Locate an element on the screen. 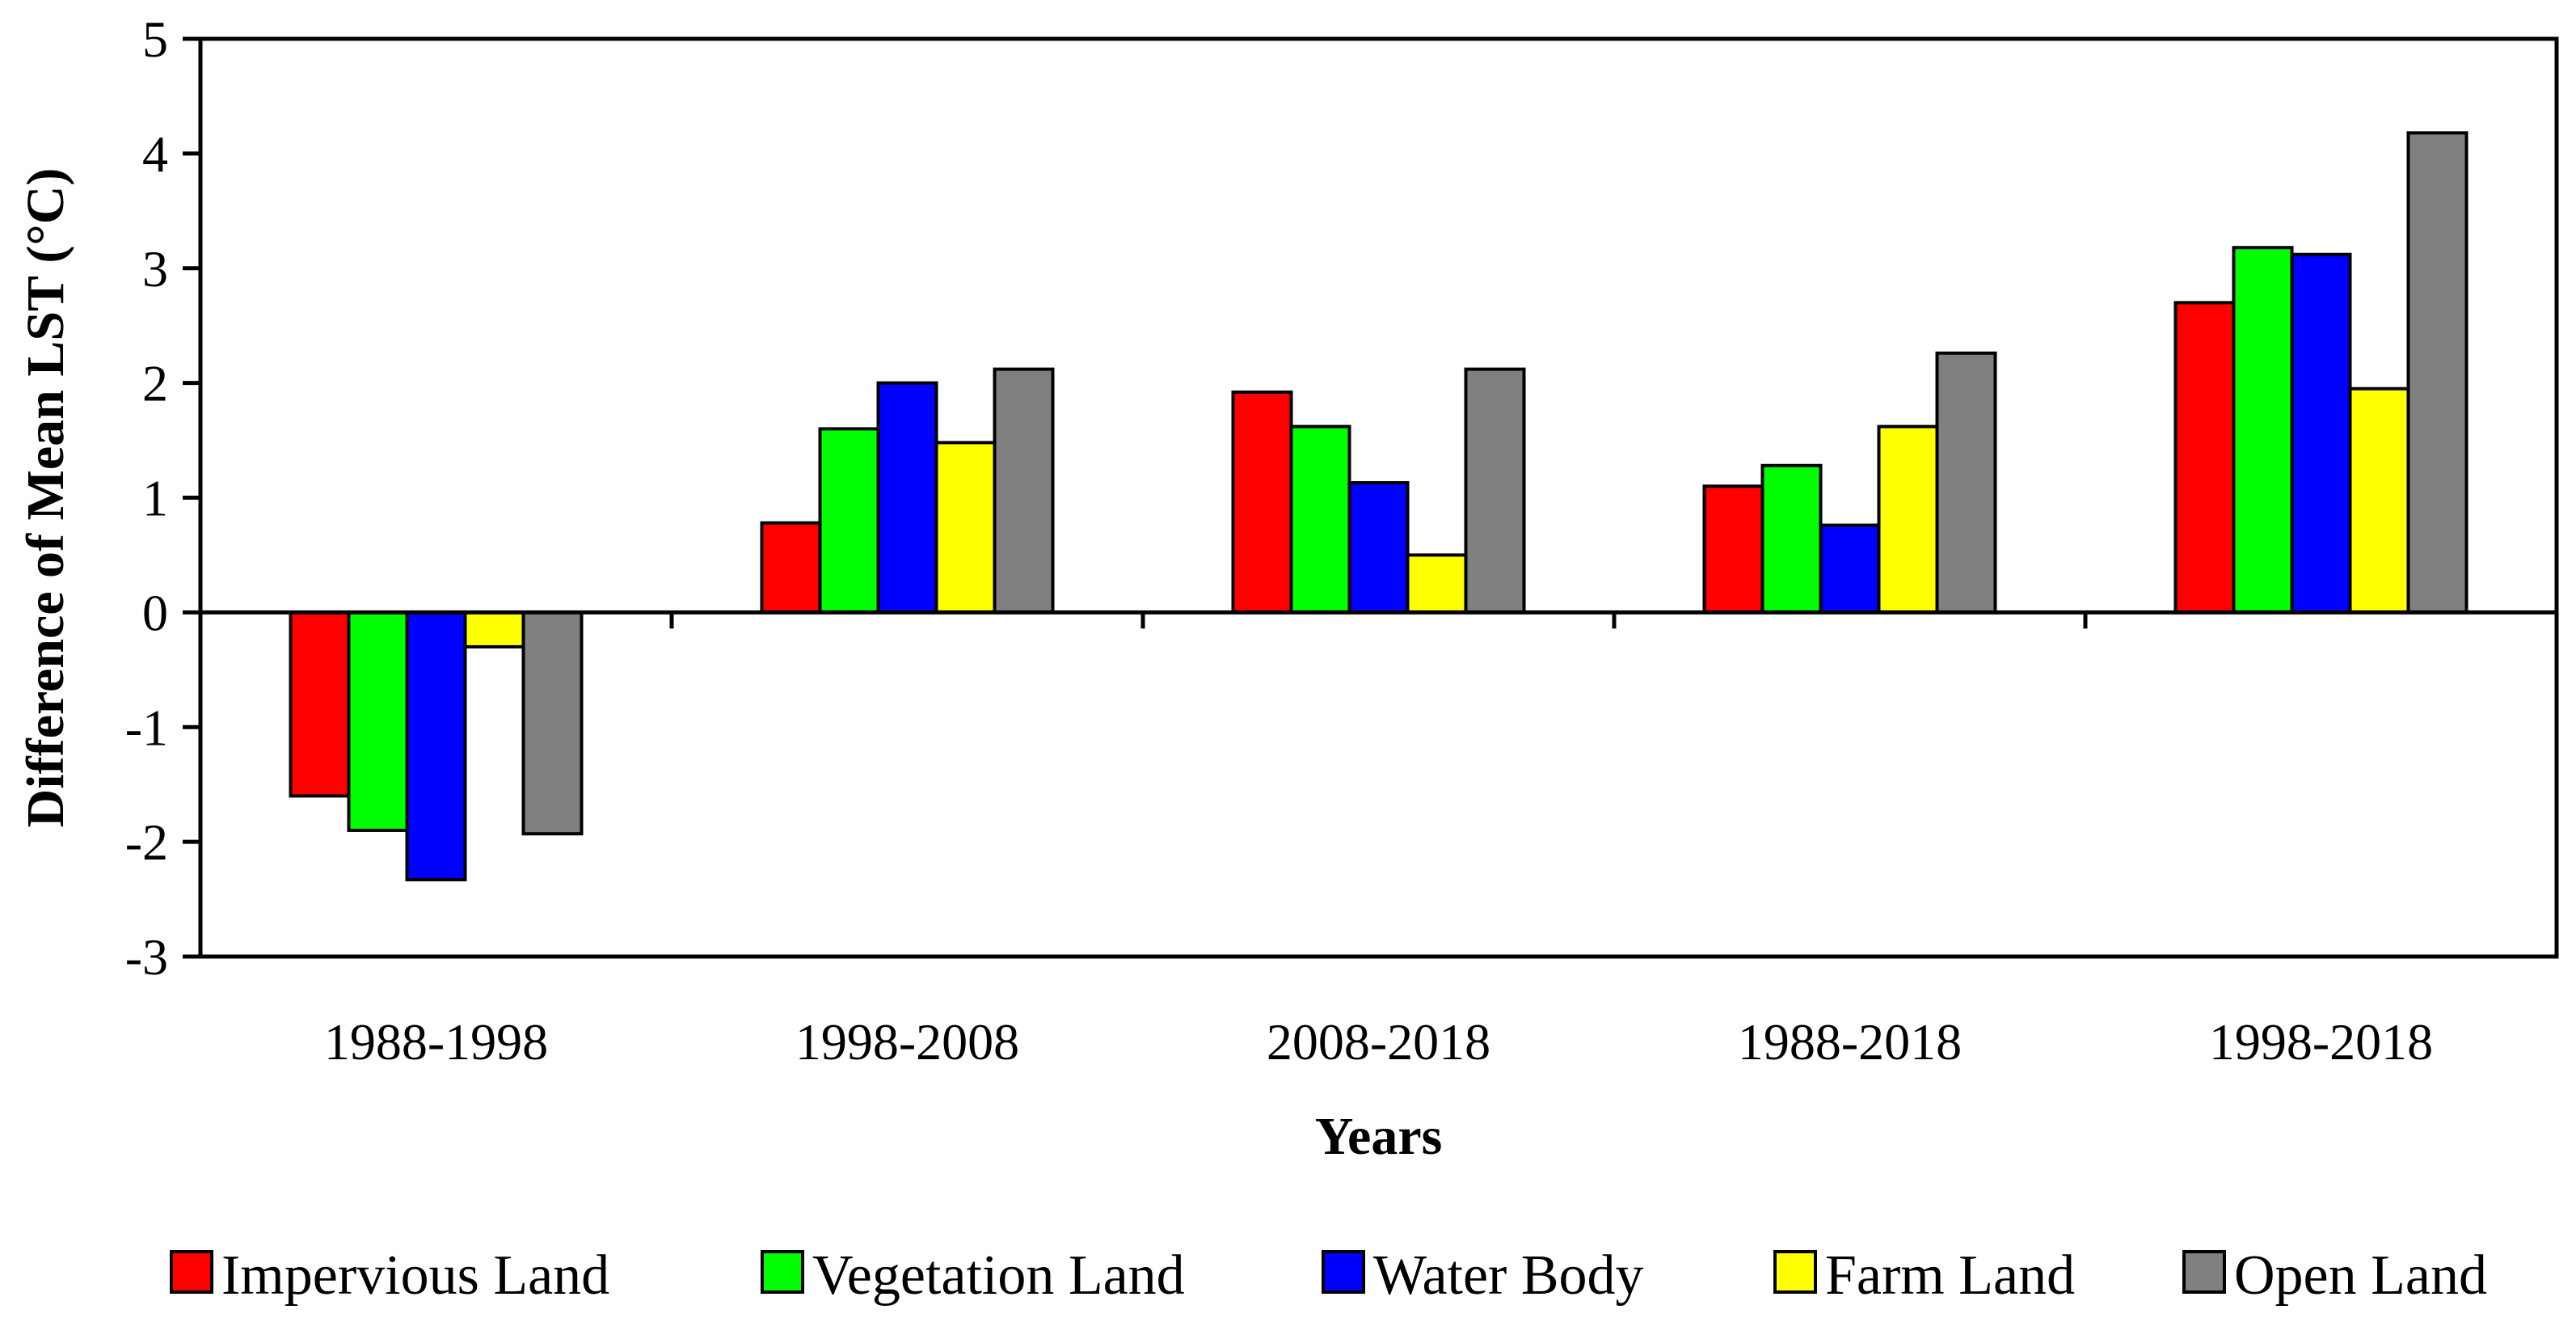  y-axis: 5 4 3 2 1 0 -1 -2 -3 is located at coordinates (162, 498).